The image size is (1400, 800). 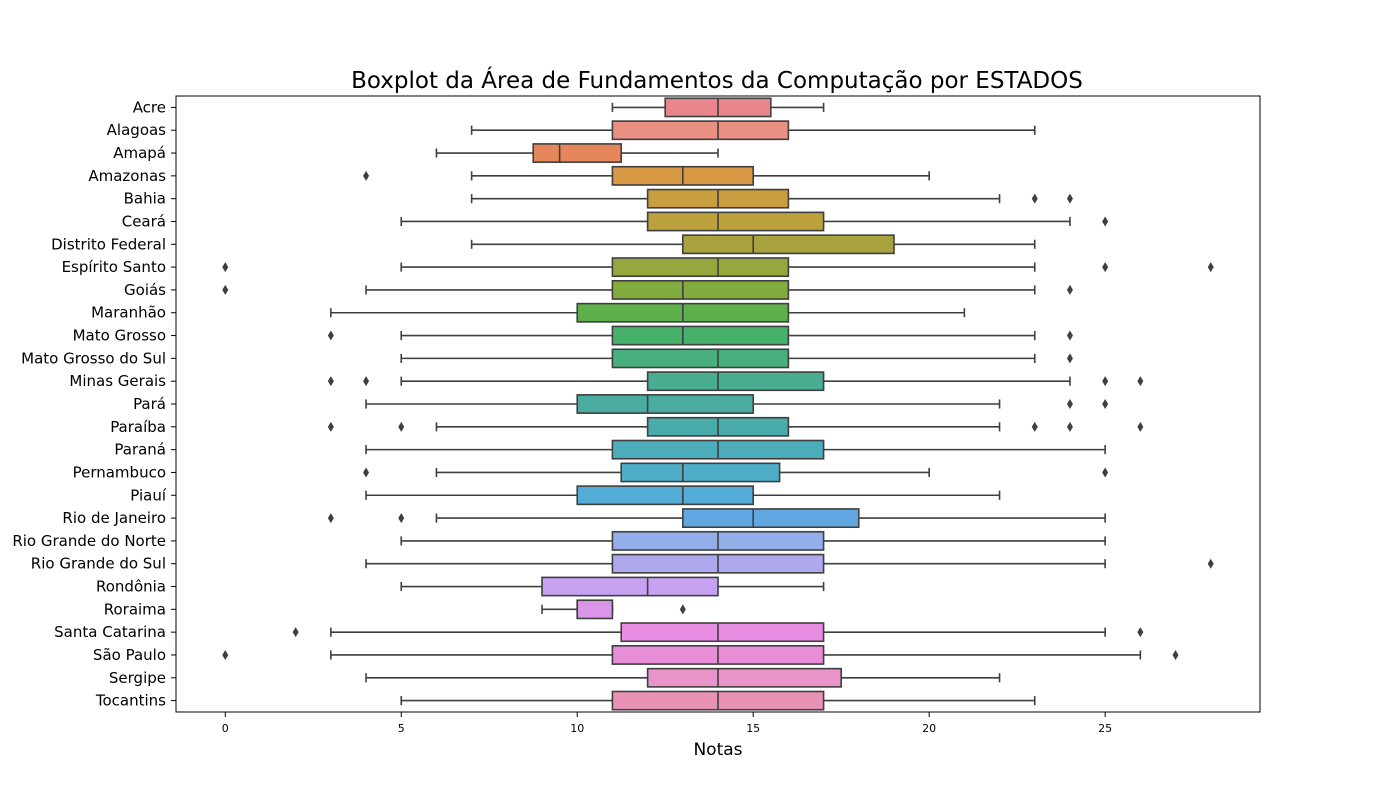 What do you see at coordinates (114, 518) in the screenshot?
I see `y-tick-label: Rio de Janeiro` at bounding box center [114, 518].